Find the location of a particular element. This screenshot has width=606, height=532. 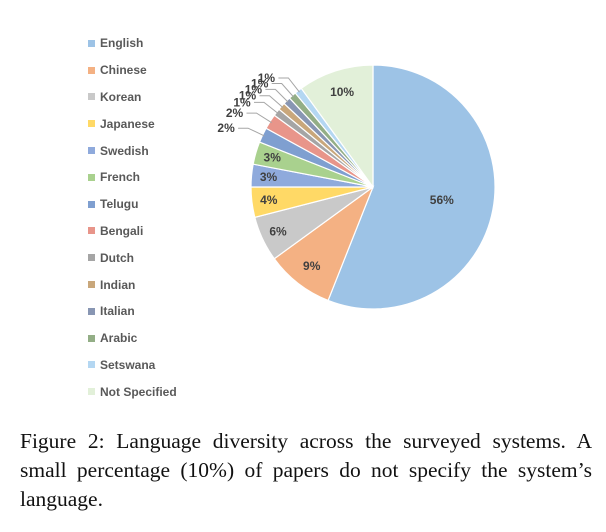

legend-label: Japanese is located at coordinates (127, 123).